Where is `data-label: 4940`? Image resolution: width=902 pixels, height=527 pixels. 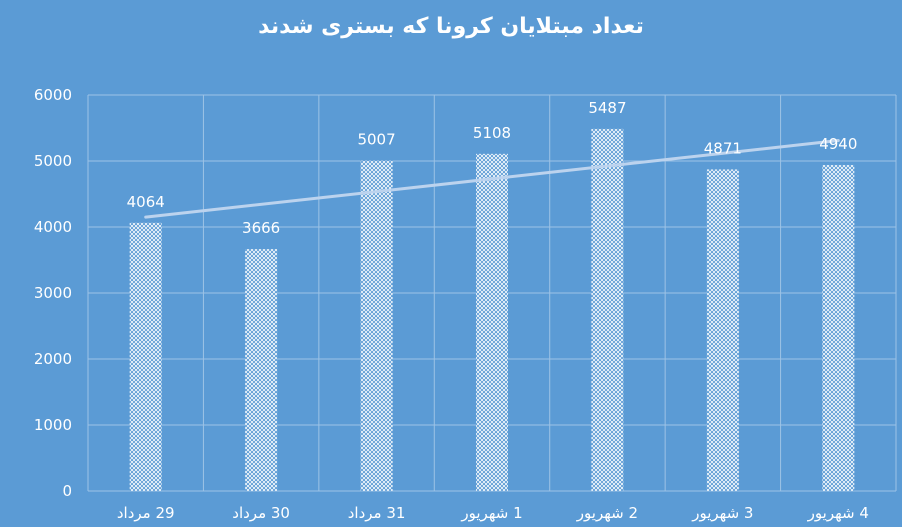
data-label: 4940 is located at coordinates (838, 144).